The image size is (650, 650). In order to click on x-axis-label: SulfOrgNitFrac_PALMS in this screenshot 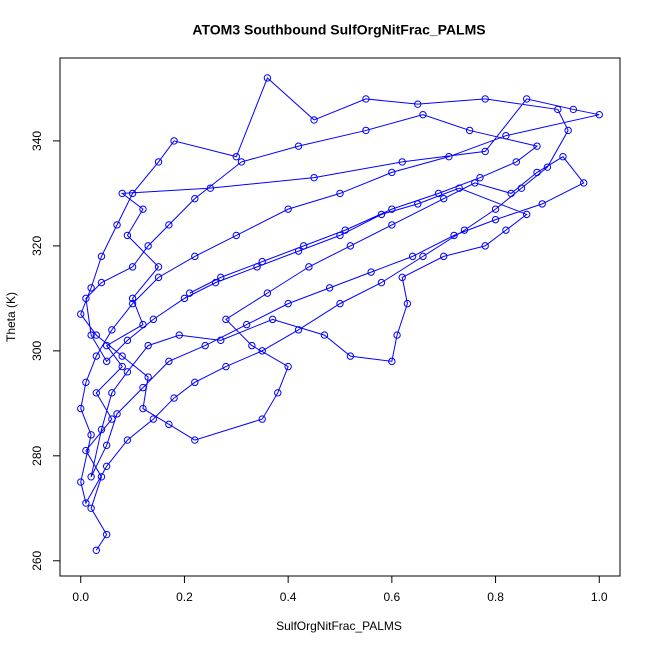, I will do `click(339, 626)`.